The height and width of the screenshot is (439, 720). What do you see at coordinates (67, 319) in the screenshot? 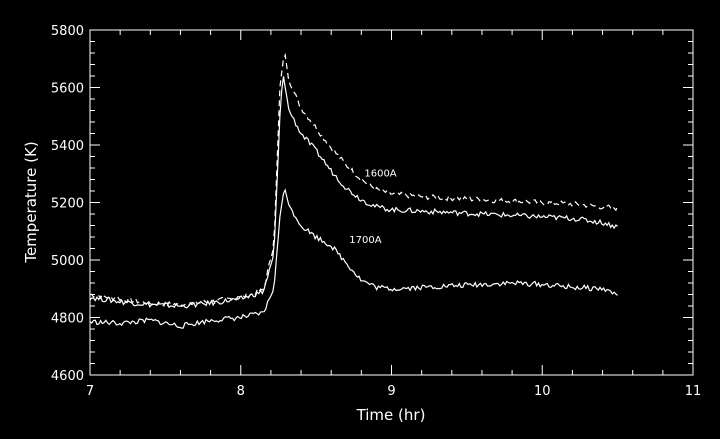
I see `y-tick-label: 4800` at bounding box center [67, 319].